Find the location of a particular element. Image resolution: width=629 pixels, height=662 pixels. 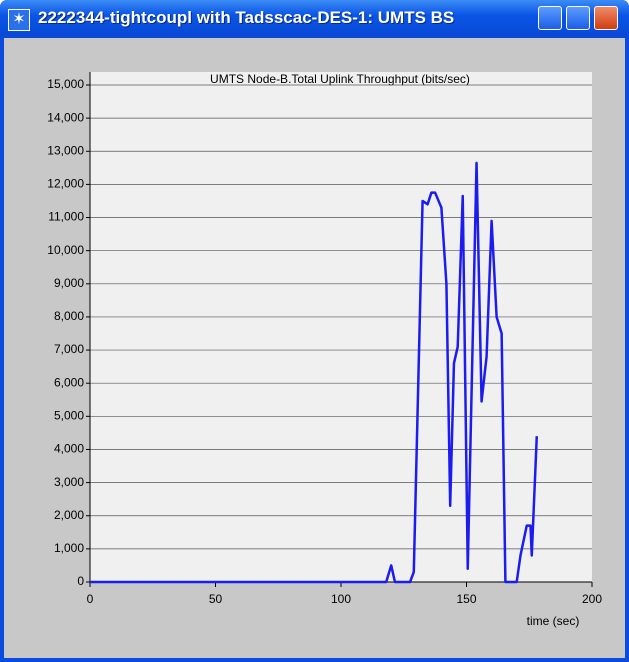

y-tick-label: 11,000 is located at coordinates (66, 217).